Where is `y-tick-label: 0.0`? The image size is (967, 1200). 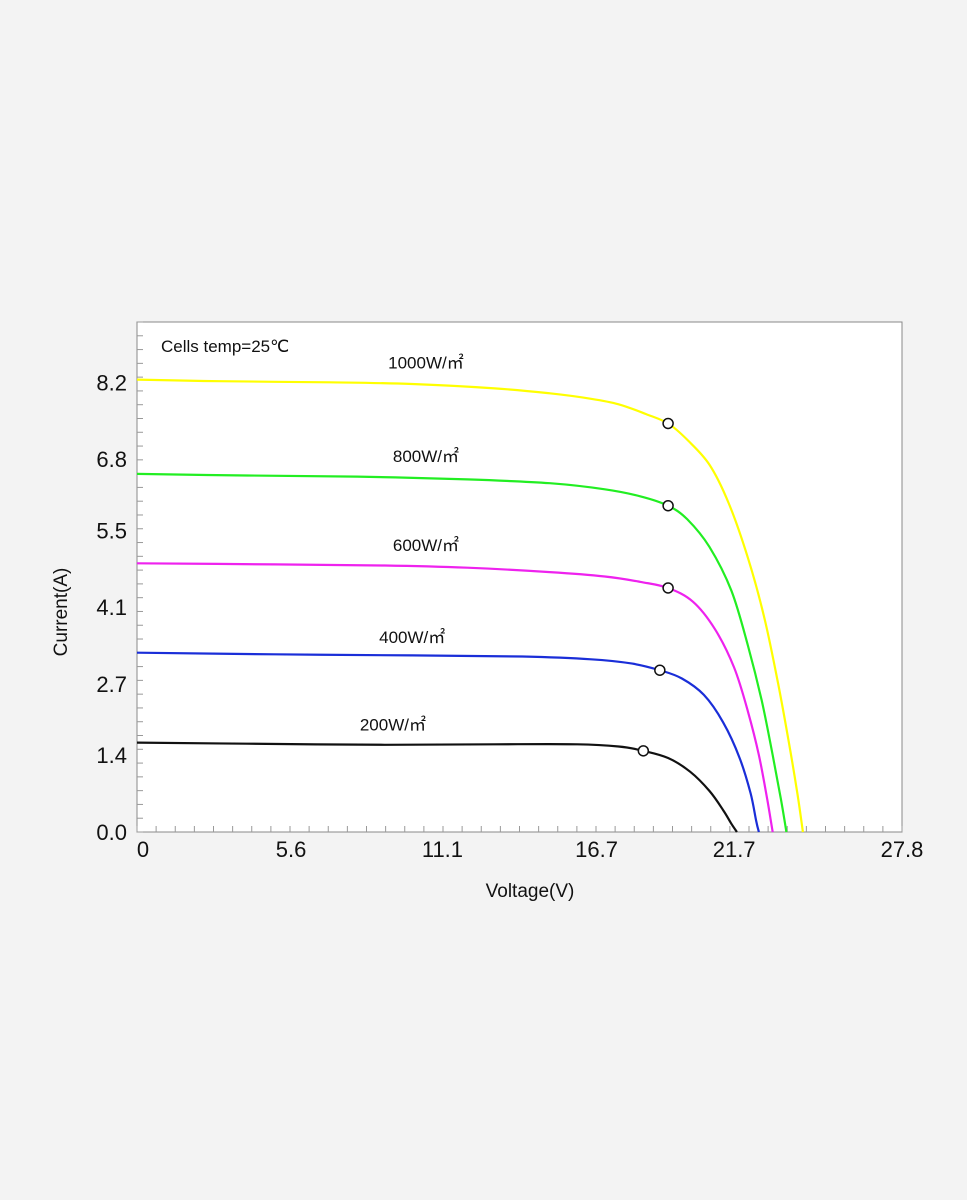 y-tick-label: 0.0 is located at coordinates (111, 832).